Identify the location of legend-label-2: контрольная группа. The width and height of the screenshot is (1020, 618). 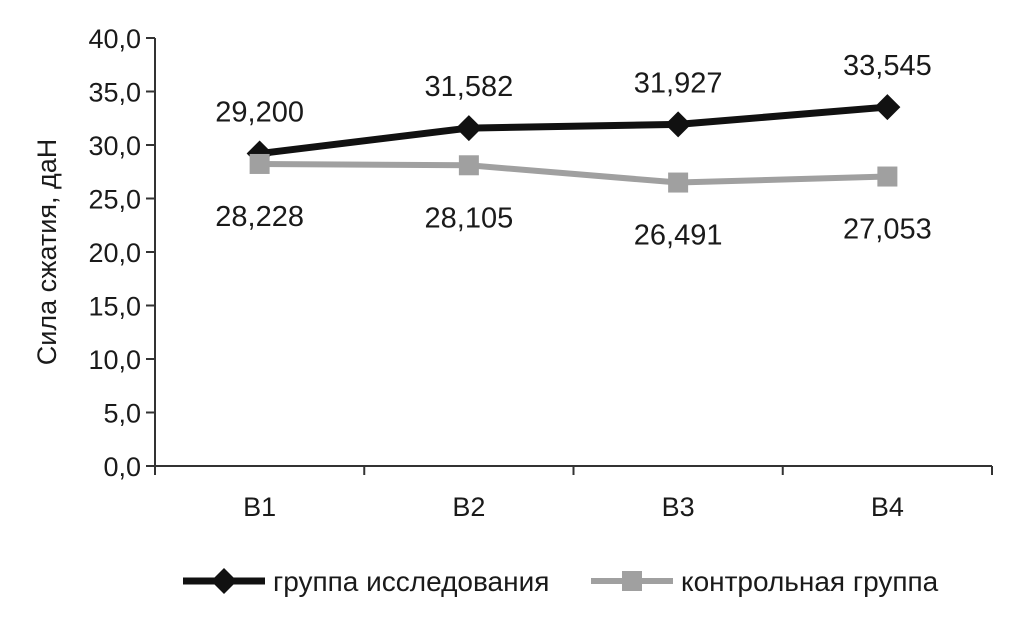
(810, 581).